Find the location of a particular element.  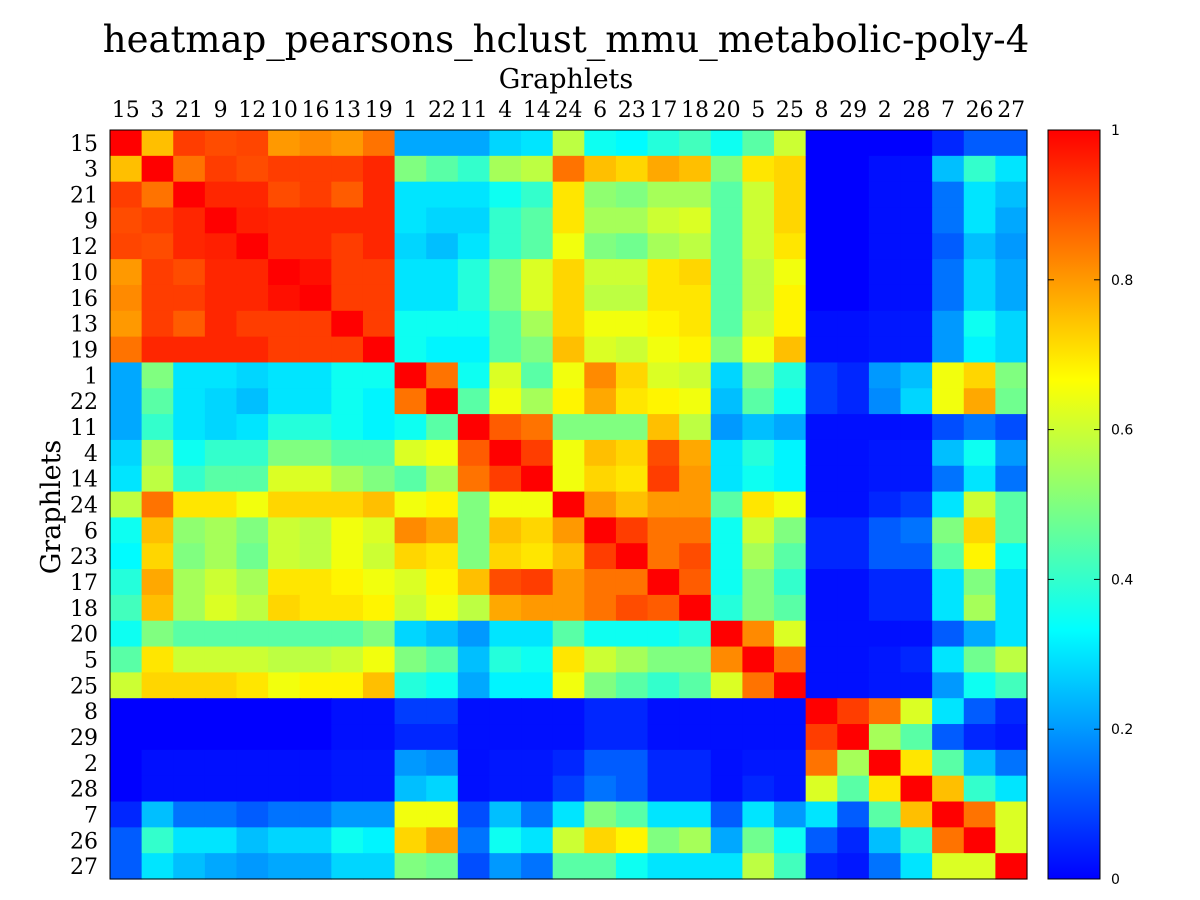

x-tick-label: 22 is located at coordinates (442, 110).